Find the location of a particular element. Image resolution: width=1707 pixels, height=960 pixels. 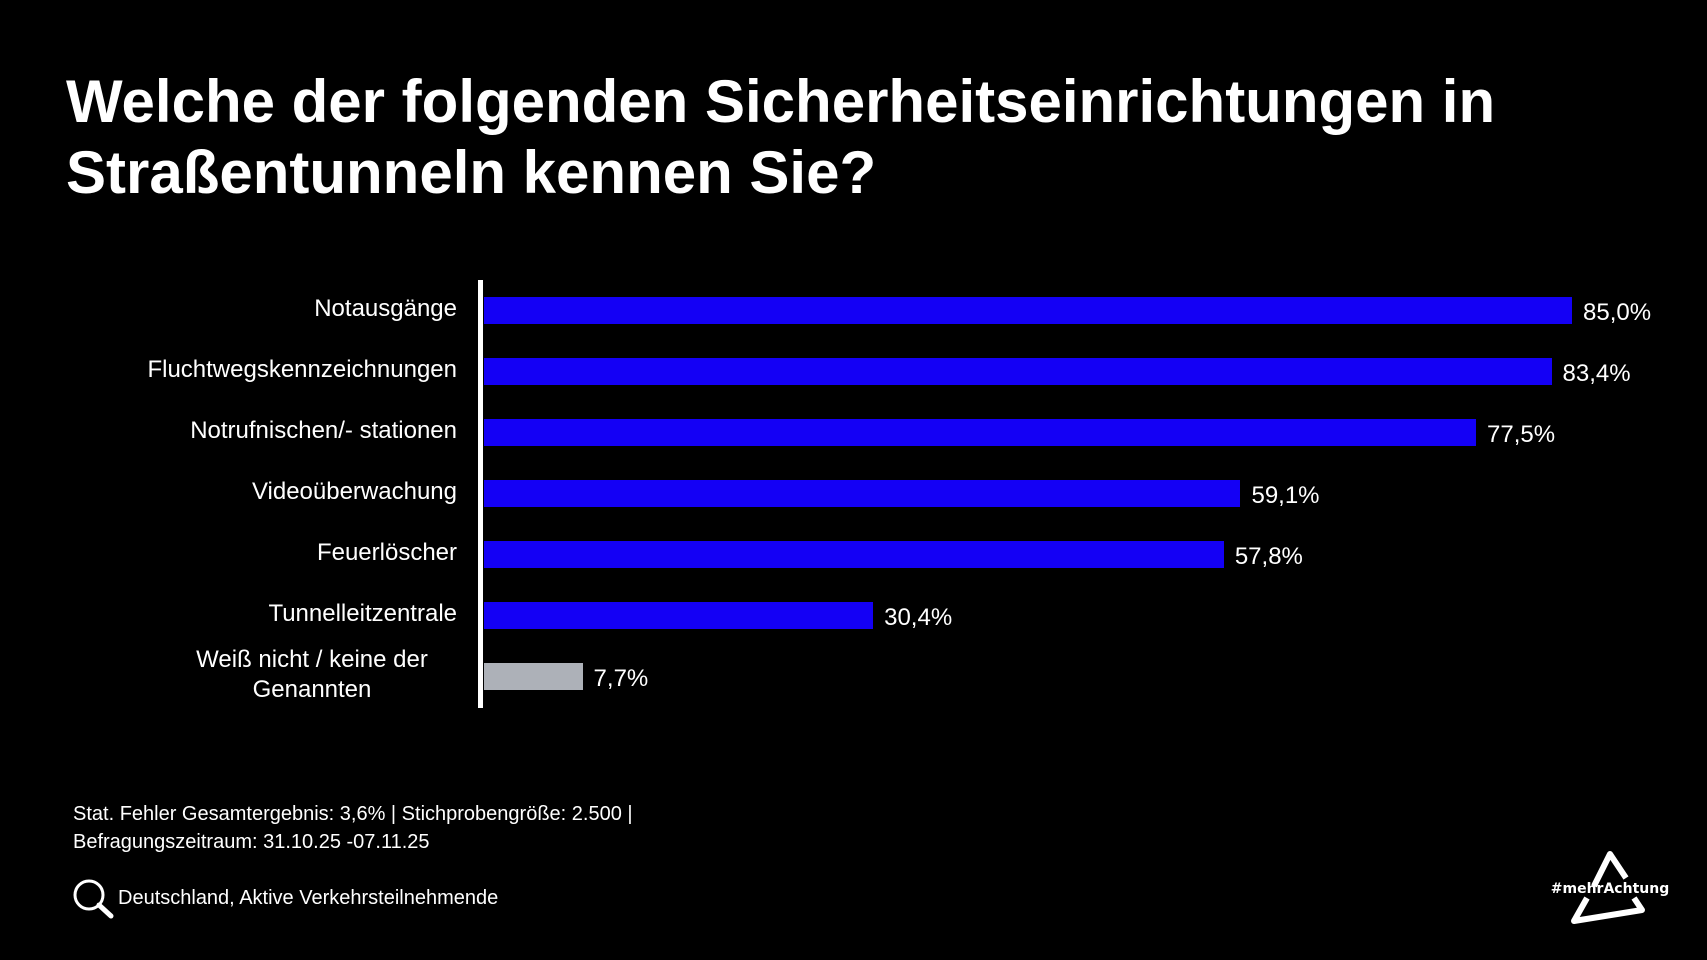

category-label: Tunnelleitzentrale is located at coordinates (362, 613).